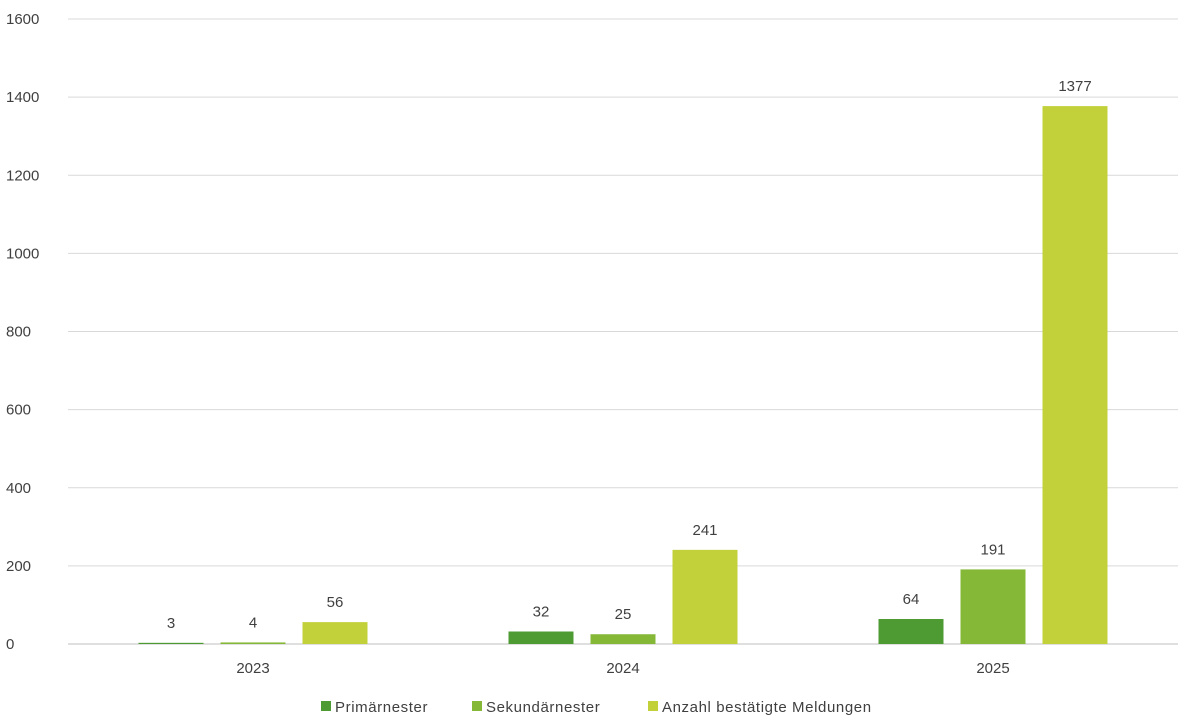  I want to click on data-label: 1377, so click(1074, 86).